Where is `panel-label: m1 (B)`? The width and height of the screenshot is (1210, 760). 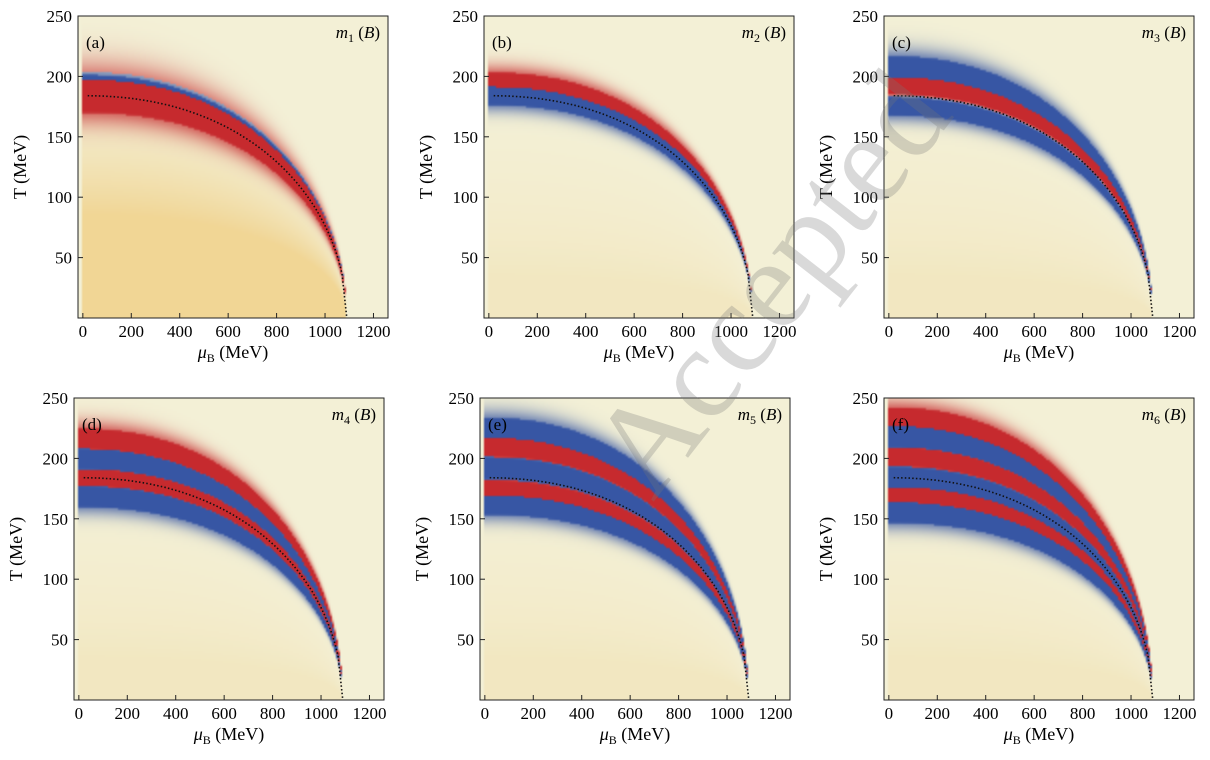
panel-label: m1 (B) is located at coordinates (358, 34).